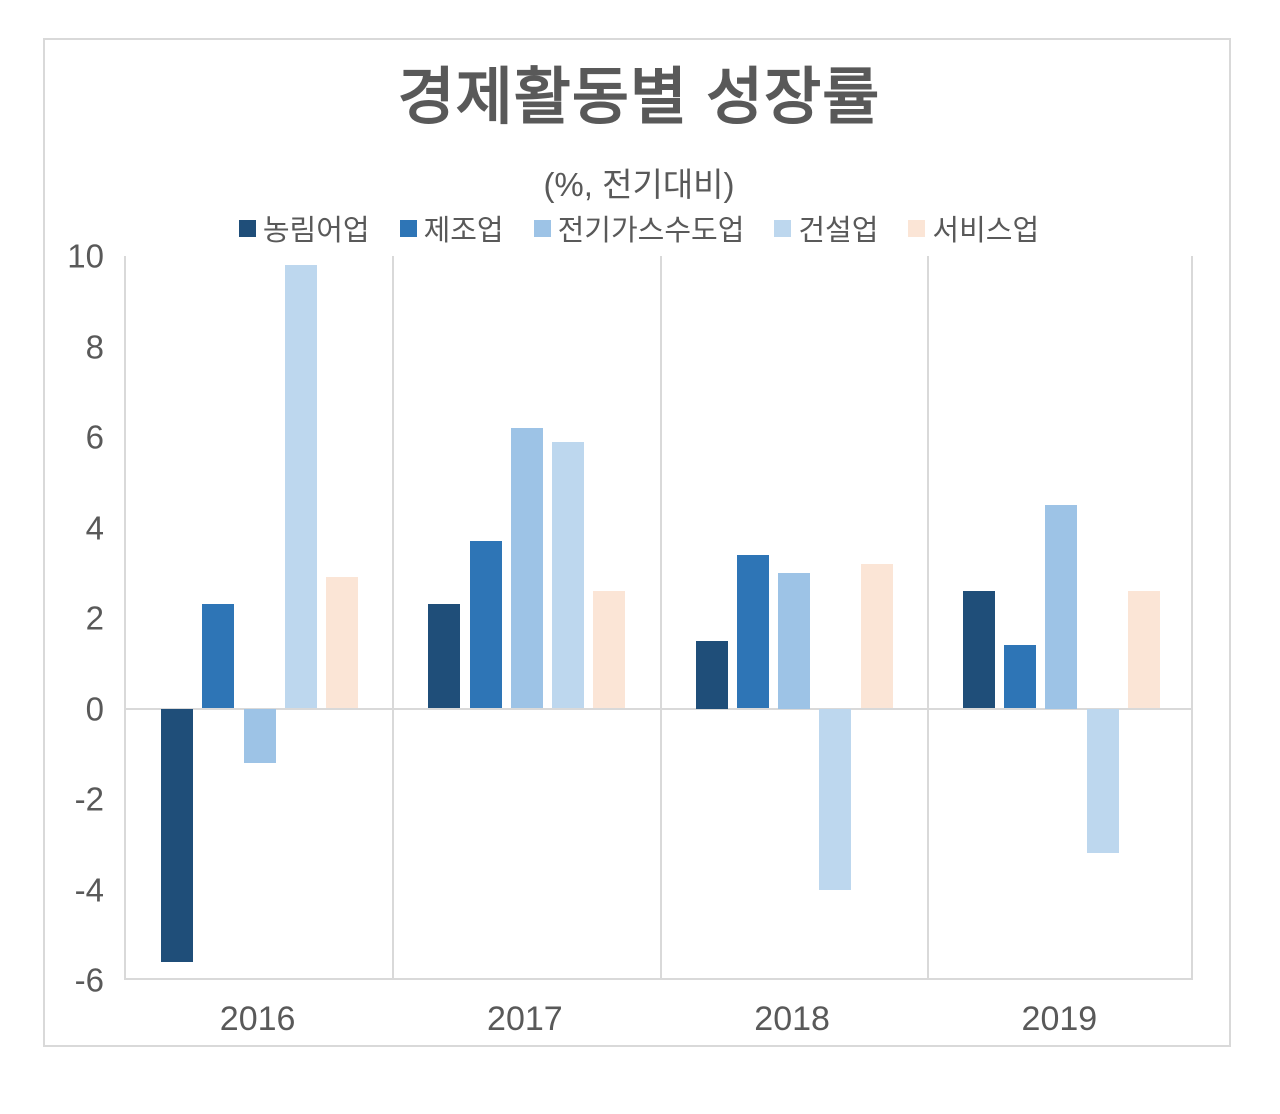 Image resolution: width=1280 pixels, height=1114 pixels. Describe the element at coordinates (525, 1019) in the screenshot. I see `x-tick-label-2017: 2017` at that location.